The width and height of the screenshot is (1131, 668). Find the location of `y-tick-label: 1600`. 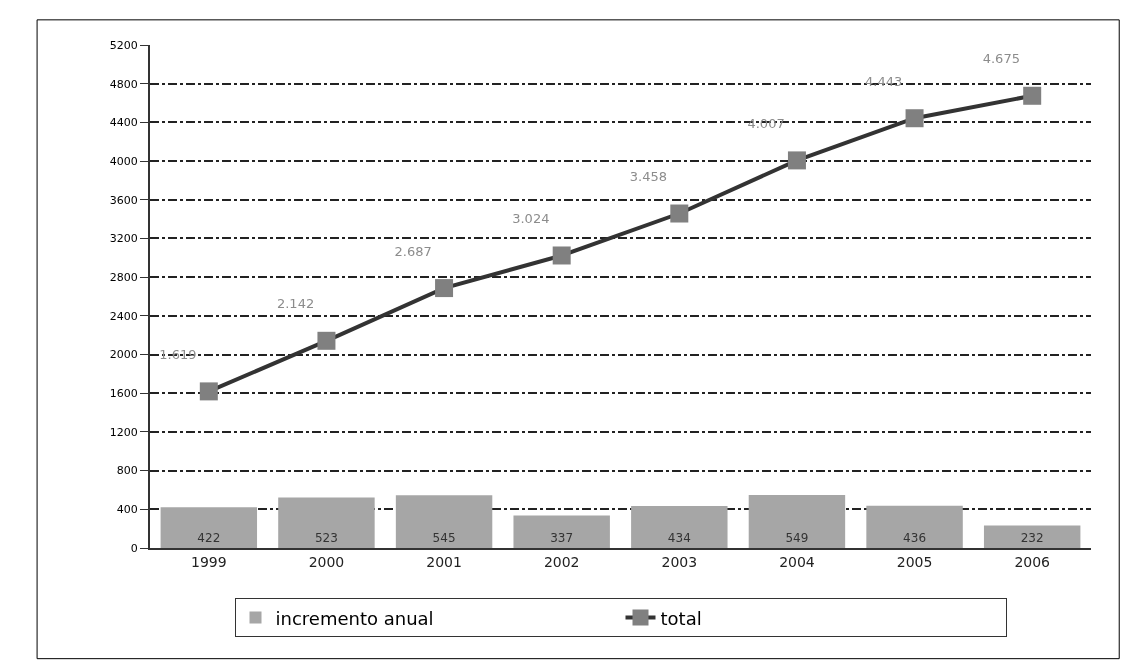

y-tick-label: 1600 is located at coordinates (123, 394).